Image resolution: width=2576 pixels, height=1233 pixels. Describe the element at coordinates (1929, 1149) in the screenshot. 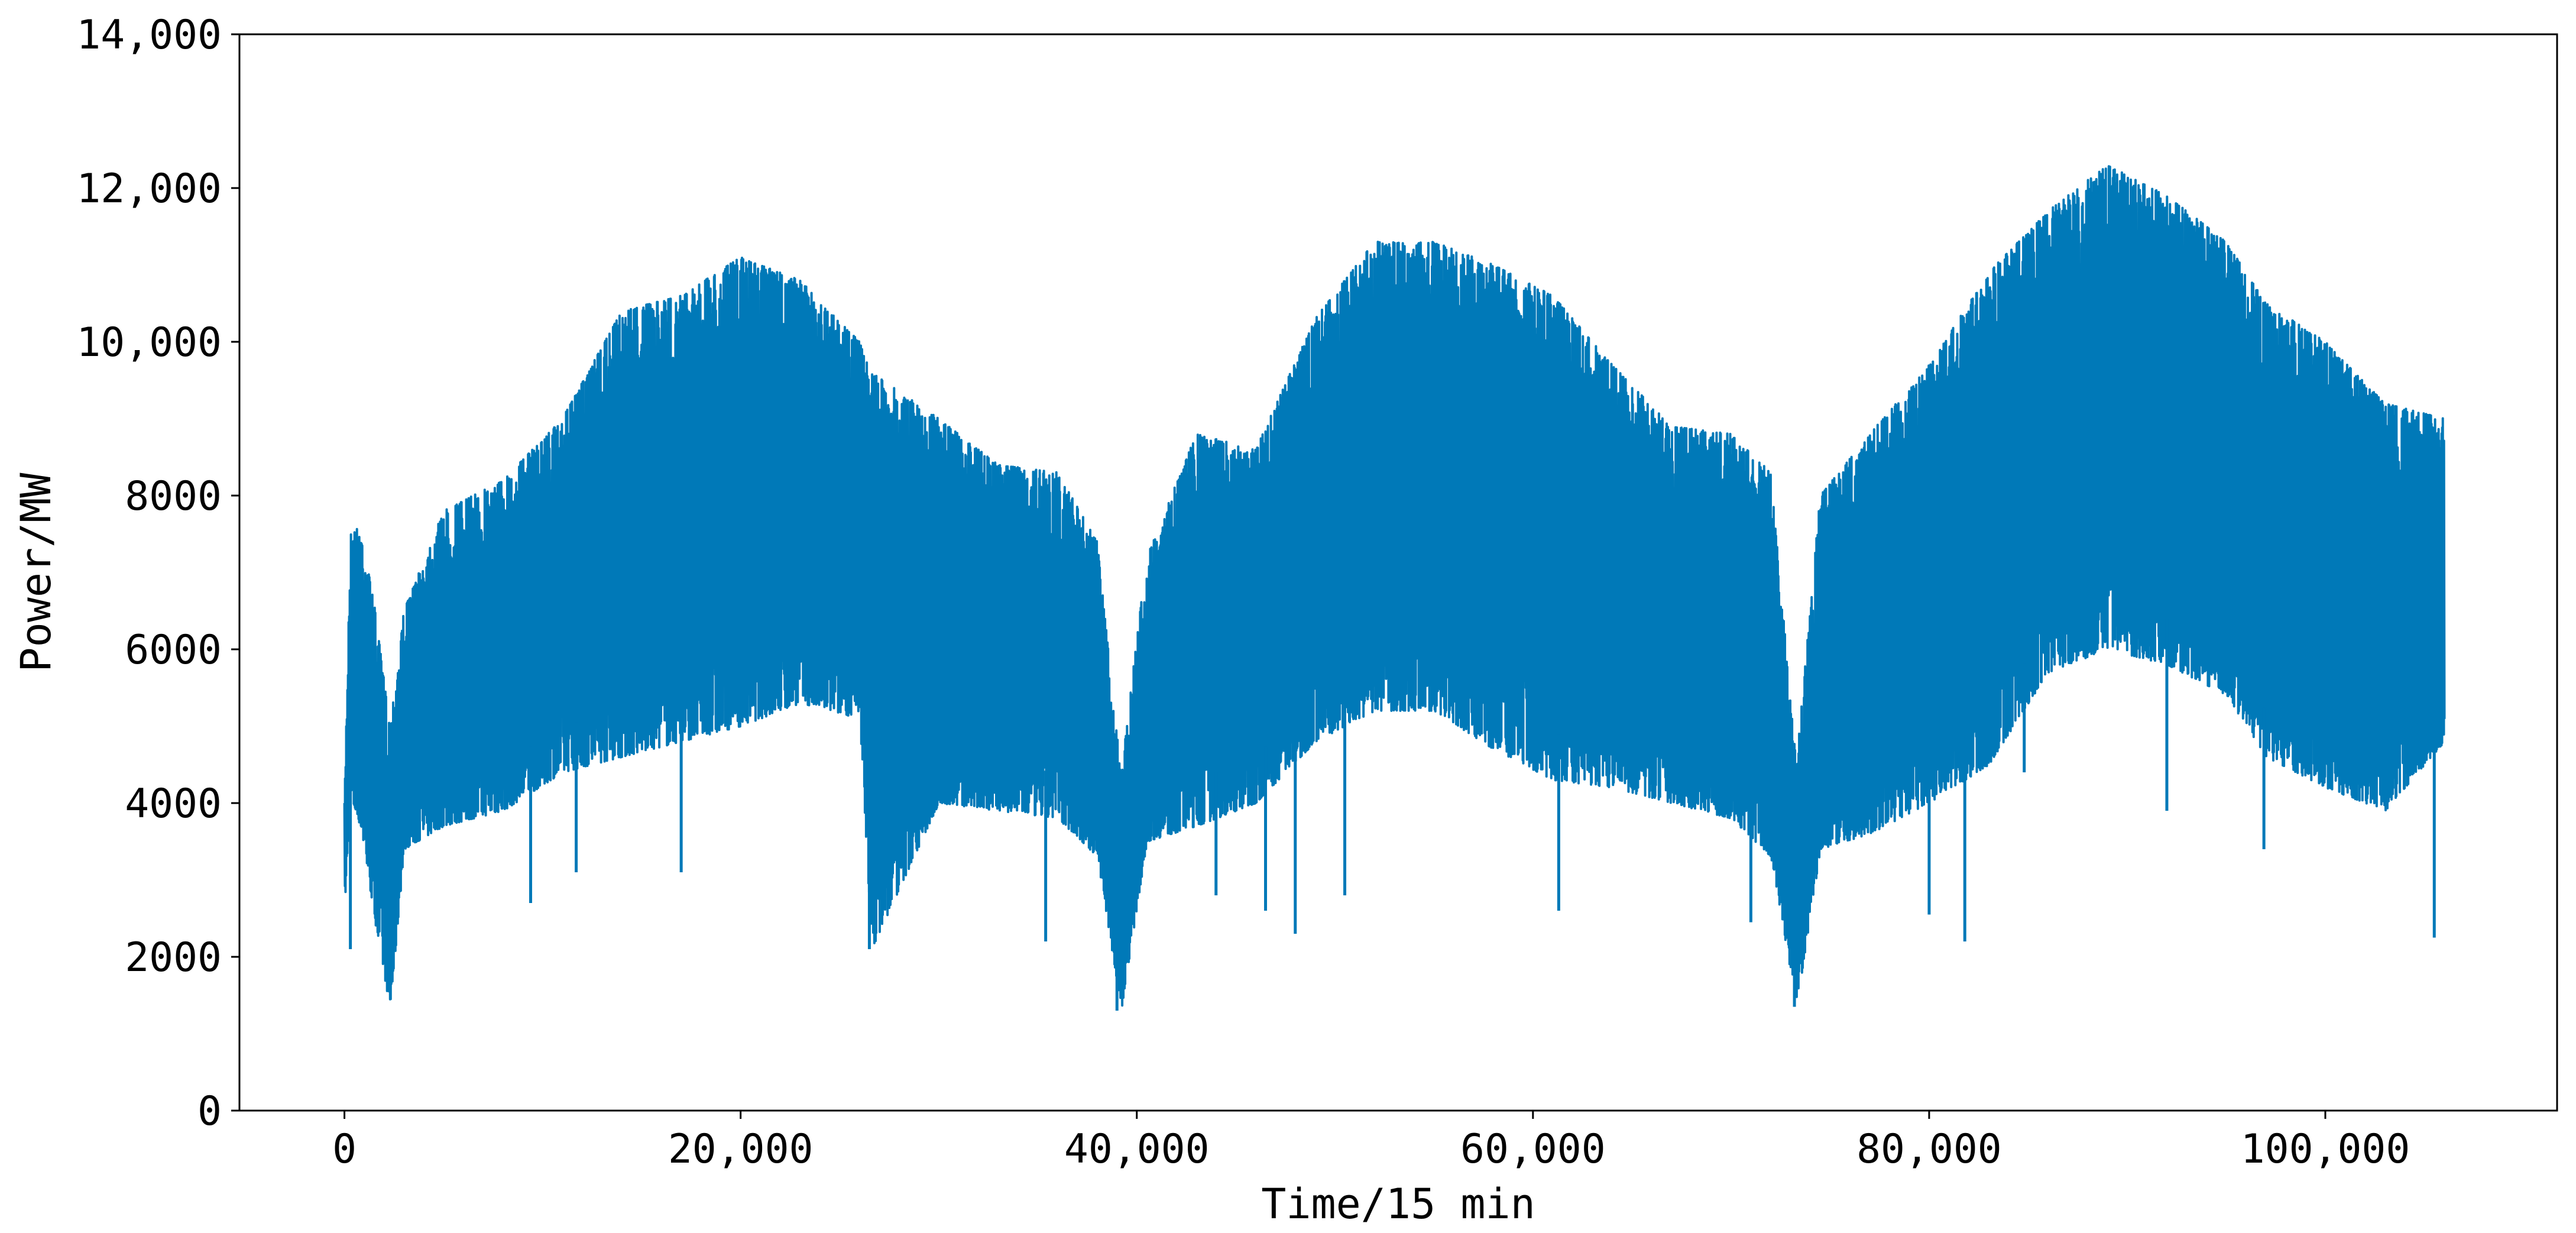

I see `x-tick-label: 80,000` at that location.